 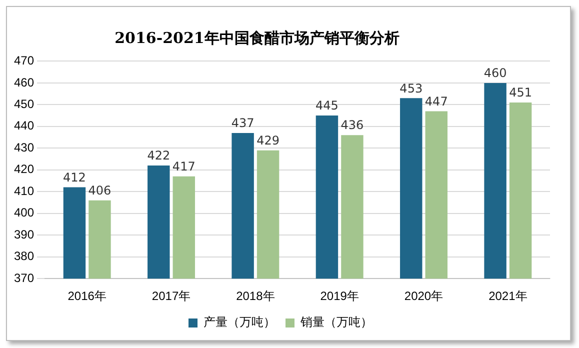 What do you see at coordinates (240, 322) in the screenshot?
I see `legend-label: 产量（万吨）` at bounding box center [240, 322].